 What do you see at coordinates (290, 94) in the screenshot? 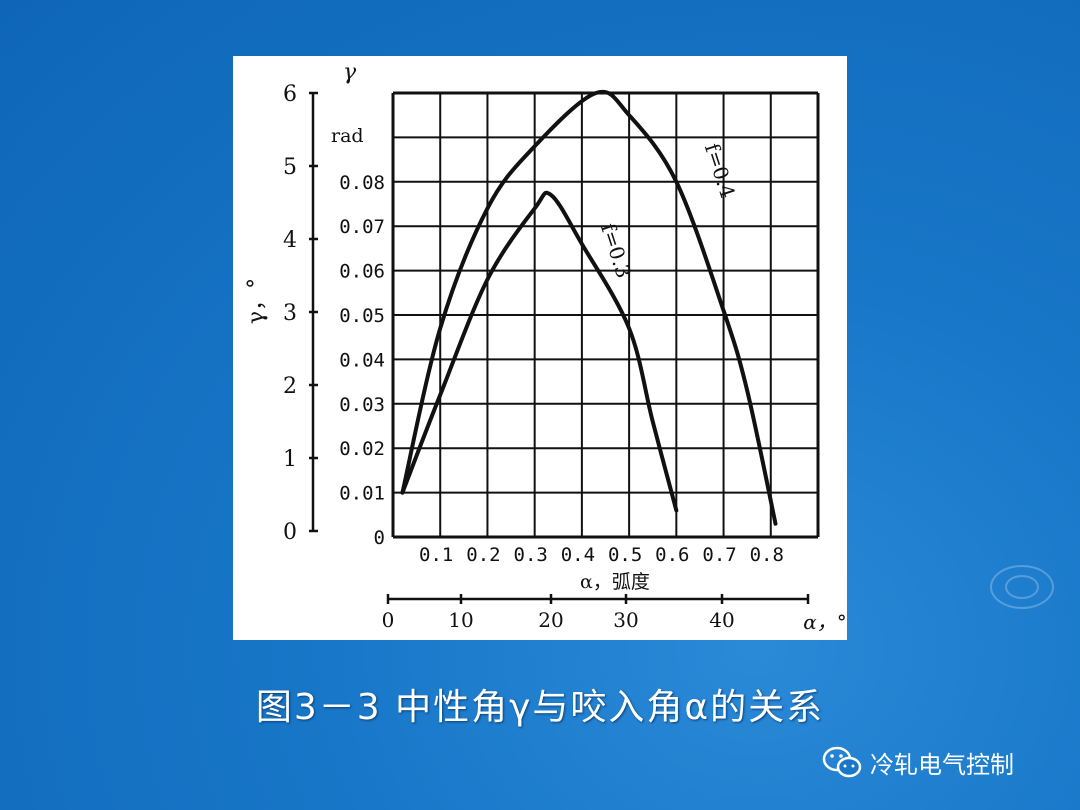
I see `secondary-y-tick-label: 6` at bounding box center [290, 94].